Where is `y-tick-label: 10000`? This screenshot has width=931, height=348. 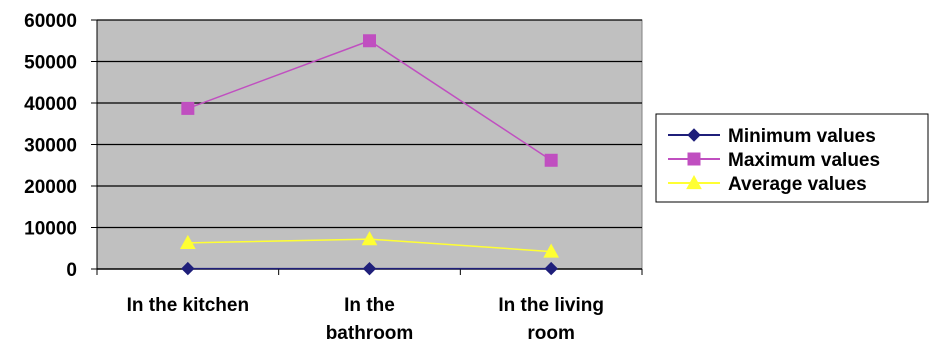
y-tick-label: 10000 is located at coordinates (50, 229).